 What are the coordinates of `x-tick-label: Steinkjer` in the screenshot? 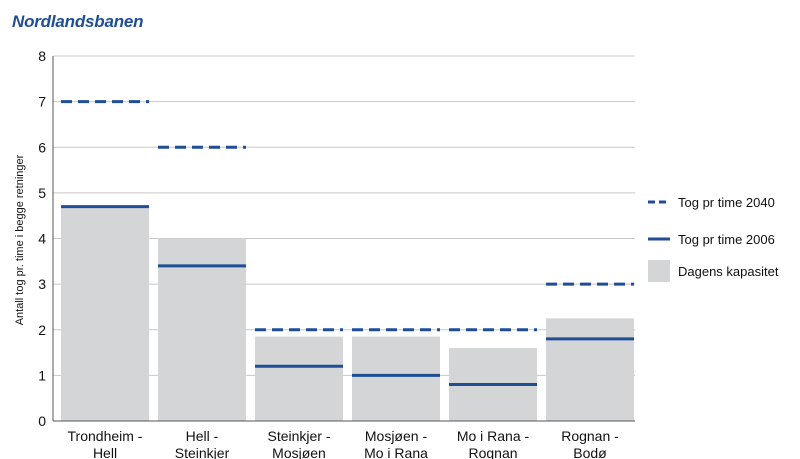 It's located at (202, 452).